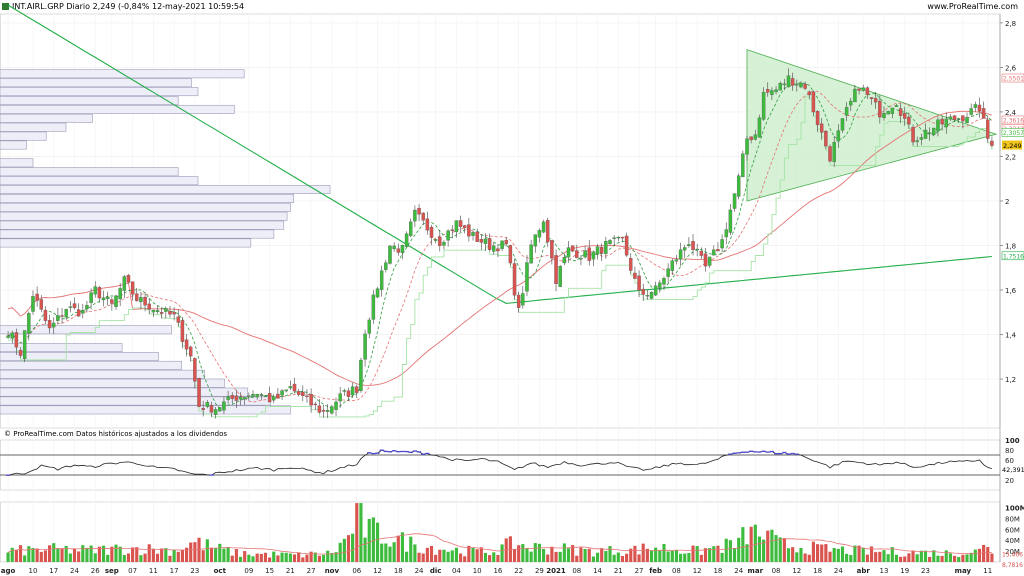 The height and width of the screenshot is (576, 1024). I want to click on time-tick-label: 18, so click(817, 571).